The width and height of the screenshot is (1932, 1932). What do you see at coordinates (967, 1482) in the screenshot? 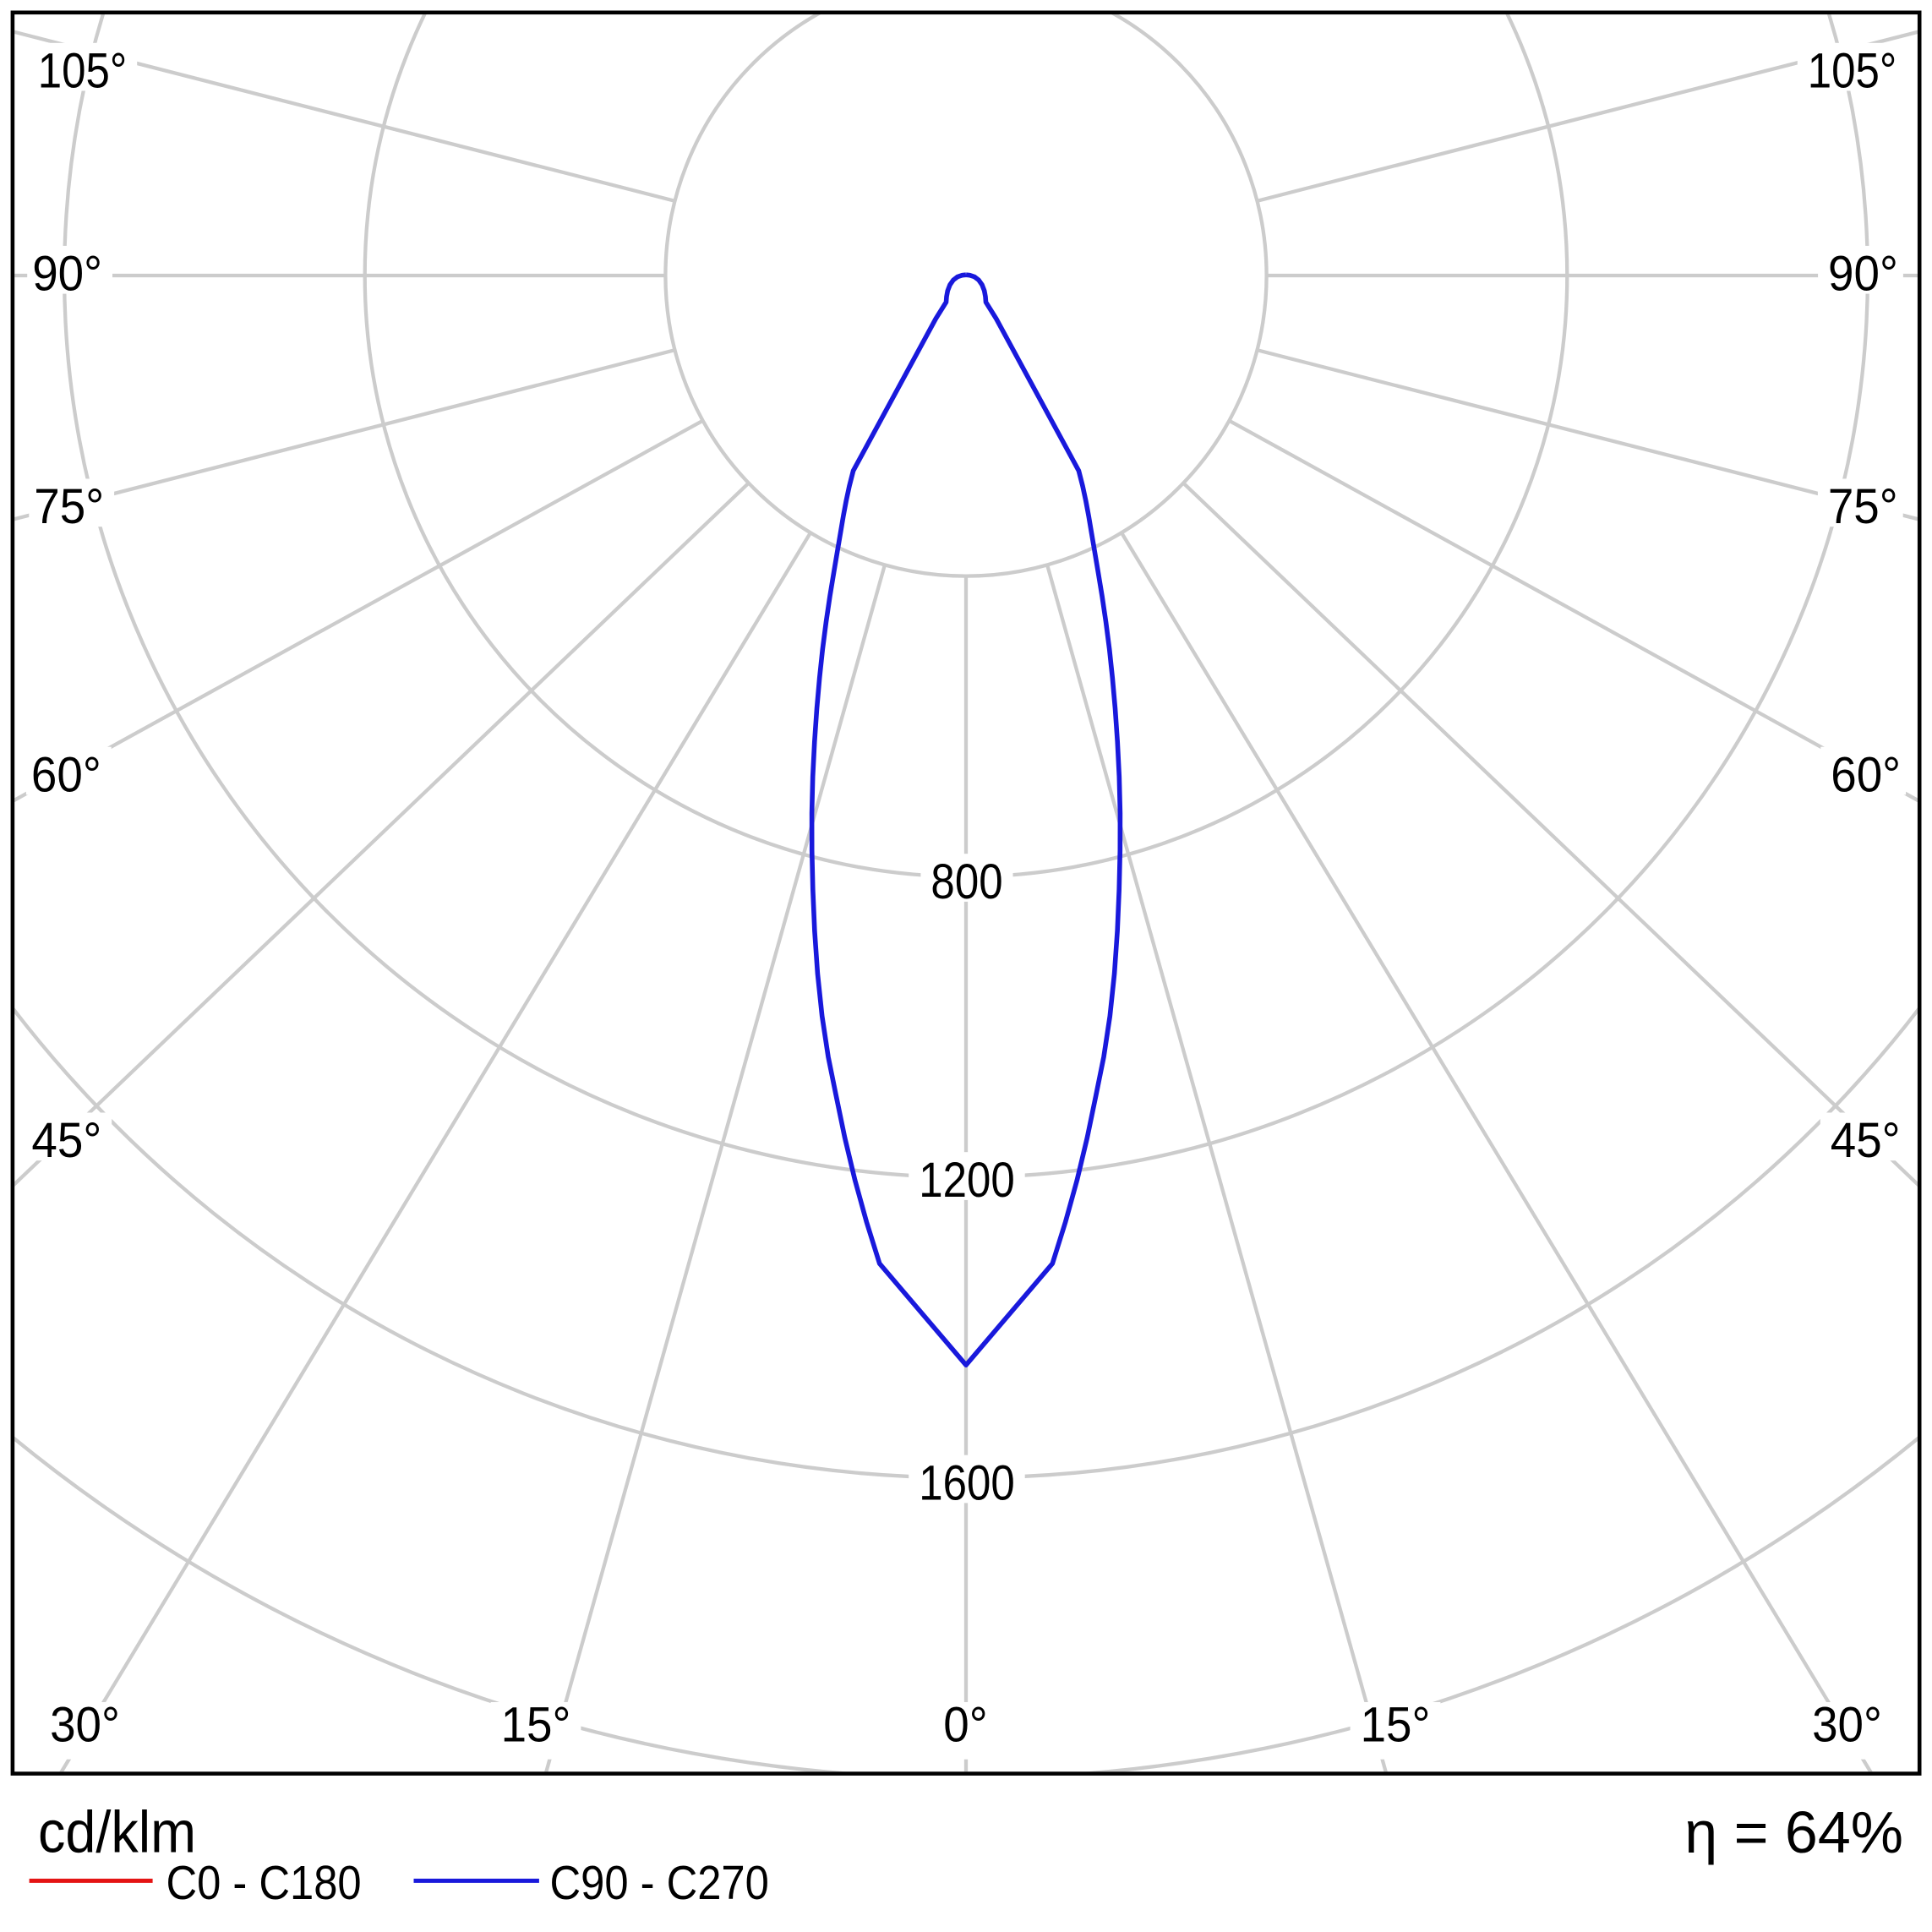
I see `svg-text: 1600` at bounding box center [967, 1482].